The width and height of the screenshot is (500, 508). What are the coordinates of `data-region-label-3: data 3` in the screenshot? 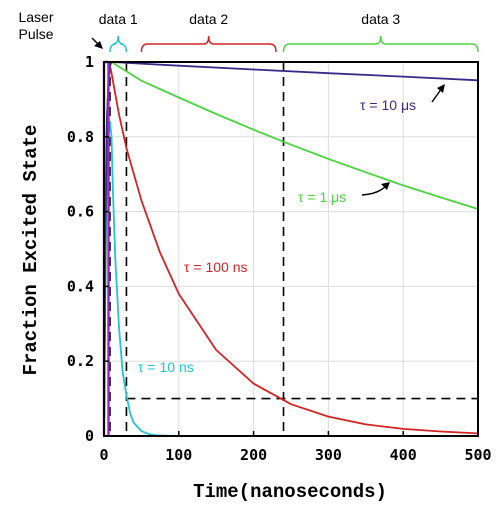 It's located at (380, 19).